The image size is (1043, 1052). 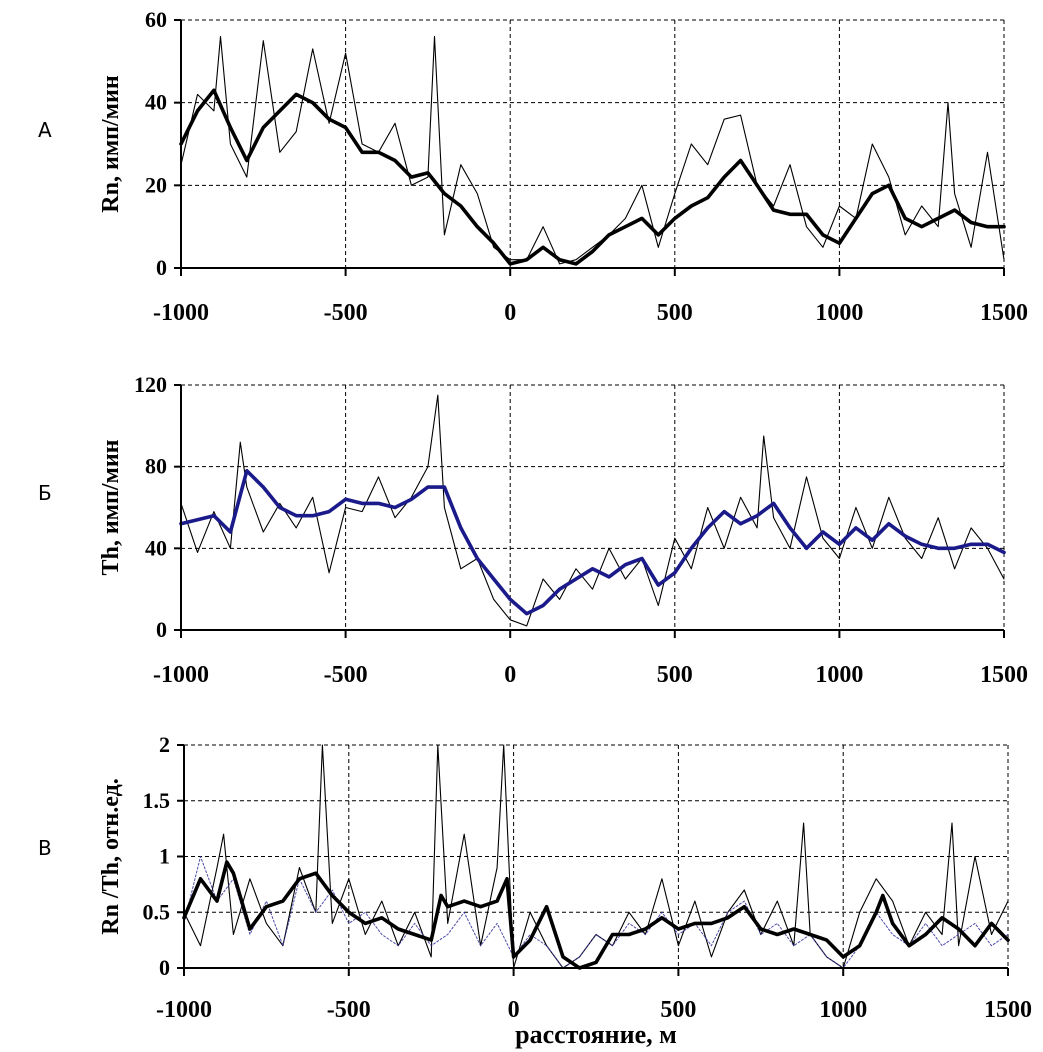 What do you see at coordinates (164, 744) in the screenshot?
I see `y-tick-label: 2` at bounding box center [164, 744].